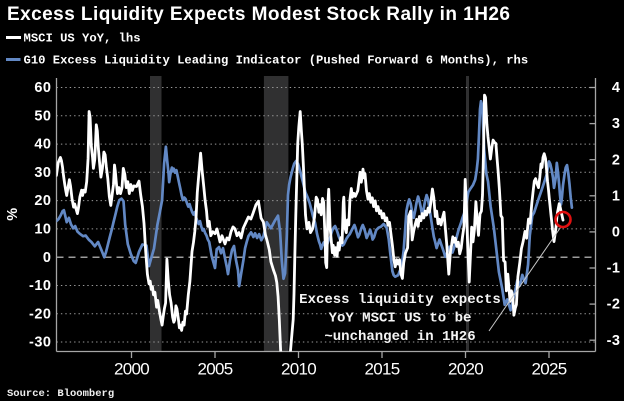 This screenshot has height=401, width=624. I want to click on svg-text: -30, so click(40, 343).